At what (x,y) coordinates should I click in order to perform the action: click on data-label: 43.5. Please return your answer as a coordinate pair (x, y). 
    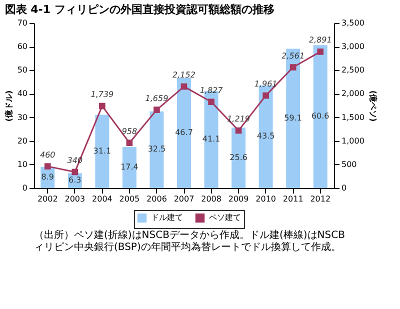
    Looking at the image, I should click on (265, 136).